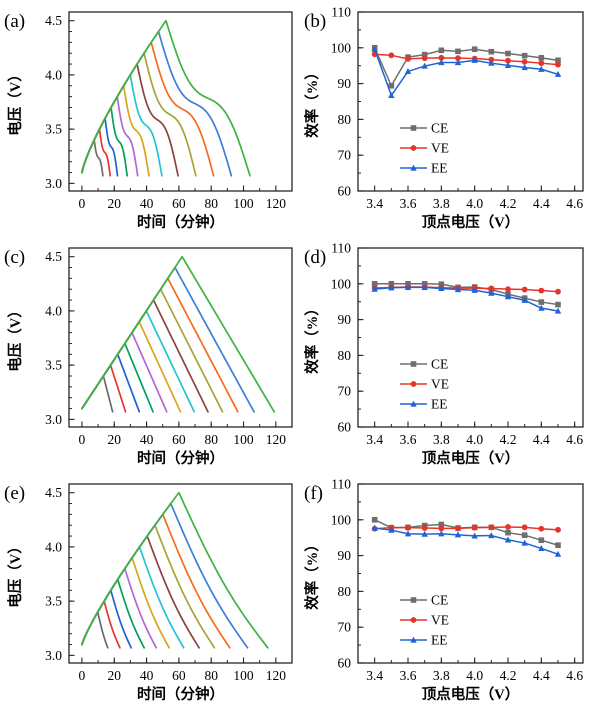 This screenshot has width=600, height=708. What do you see at coordinates (315, 257) in the screenshot?
I see `panel-letter: (d)` at bounding box center [315, 257].